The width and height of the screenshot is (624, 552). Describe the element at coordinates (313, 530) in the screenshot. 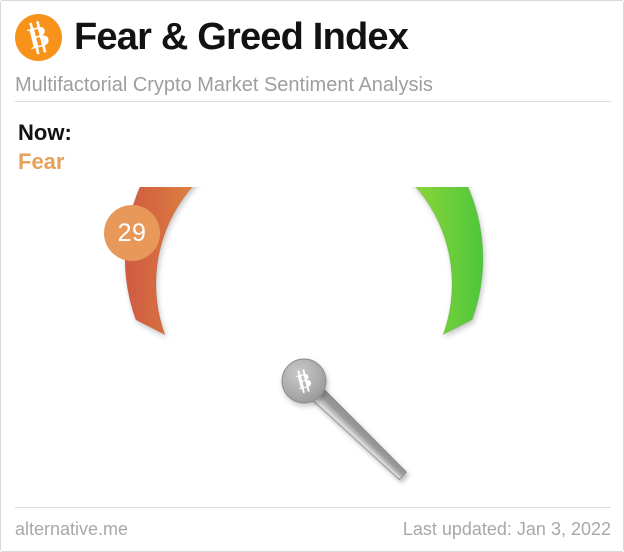

I see `footer: alternative.me Last updated: Jan 3, 2022` at that location.